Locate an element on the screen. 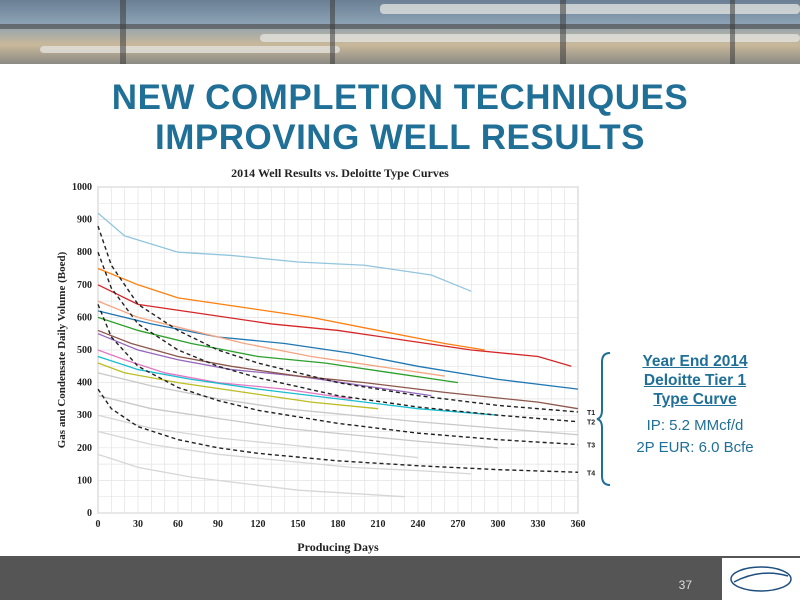 This screenshot has width=800, height=600. type-curve-t3 is located at coordinates (338, 375).